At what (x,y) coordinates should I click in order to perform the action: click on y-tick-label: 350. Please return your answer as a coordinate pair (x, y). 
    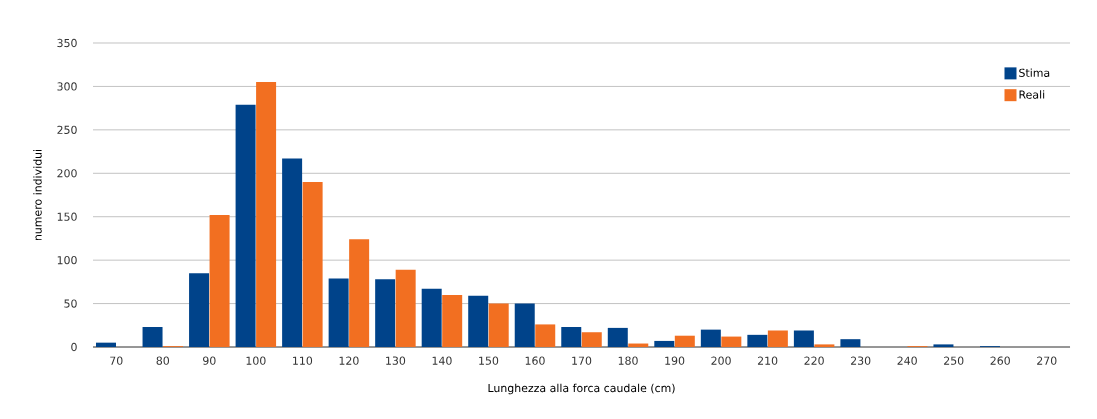
    Looking at the image, I should click on (67, 43).